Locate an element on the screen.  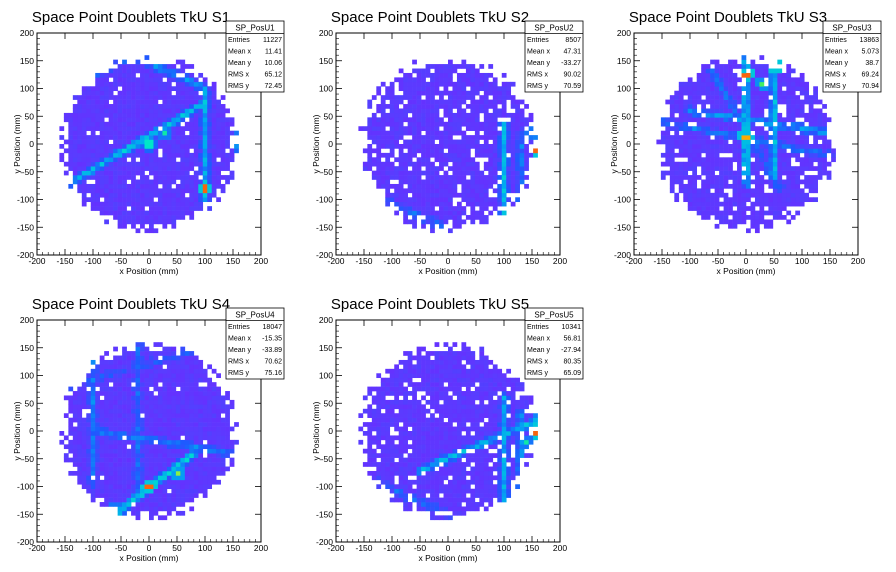
x-tick-label: 100 is located at coordinates (802, 261).